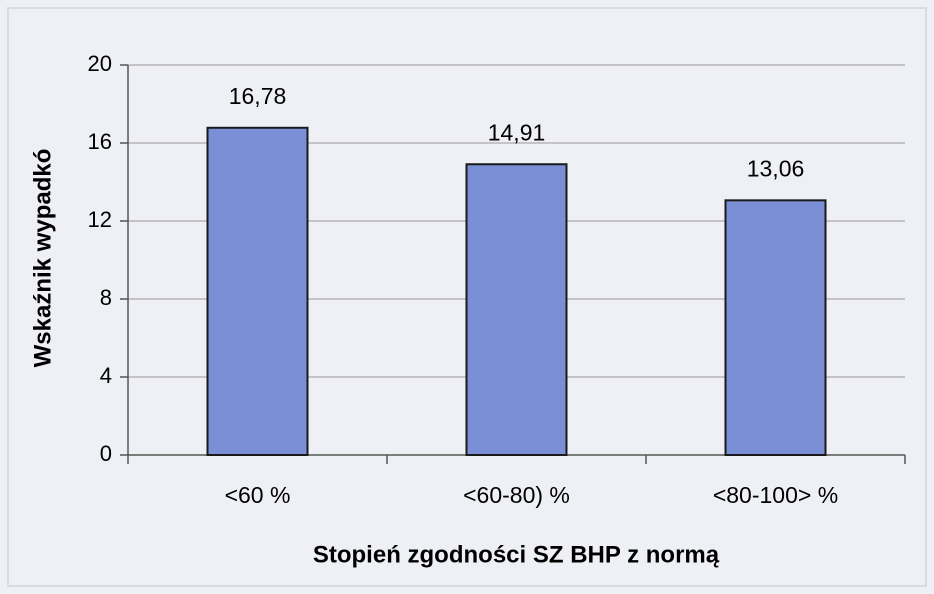  I want to click on y-tick-label: 12, so click(100, 219).